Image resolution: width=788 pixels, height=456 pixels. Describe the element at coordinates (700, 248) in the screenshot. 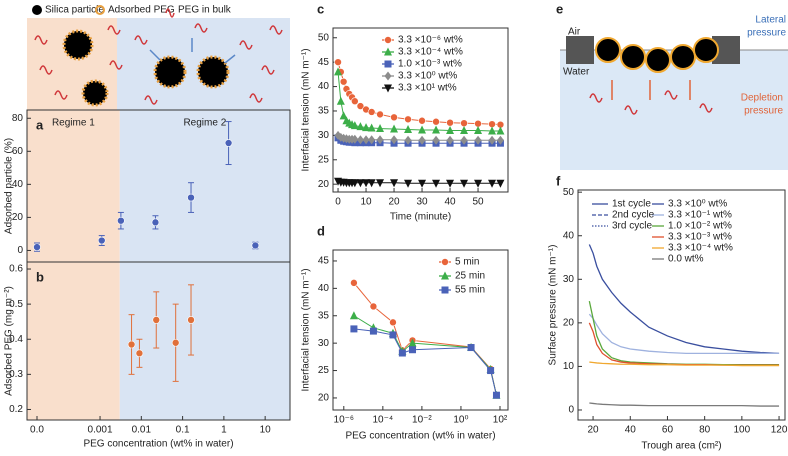

I see `legend-label: 3.3 ×10⁻⁴ wt%` at that location.